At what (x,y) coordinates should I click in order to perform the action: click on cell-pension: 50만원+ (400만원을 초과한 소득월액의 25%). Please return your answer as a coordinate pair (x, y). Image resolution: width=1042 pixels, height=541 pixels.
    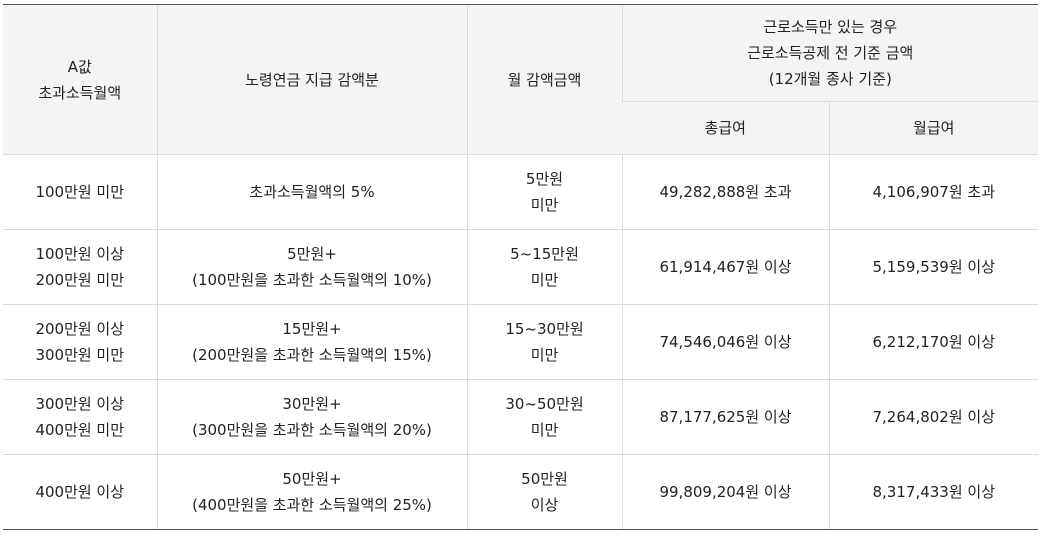
    Looking at the image, I should click on (311, 492).